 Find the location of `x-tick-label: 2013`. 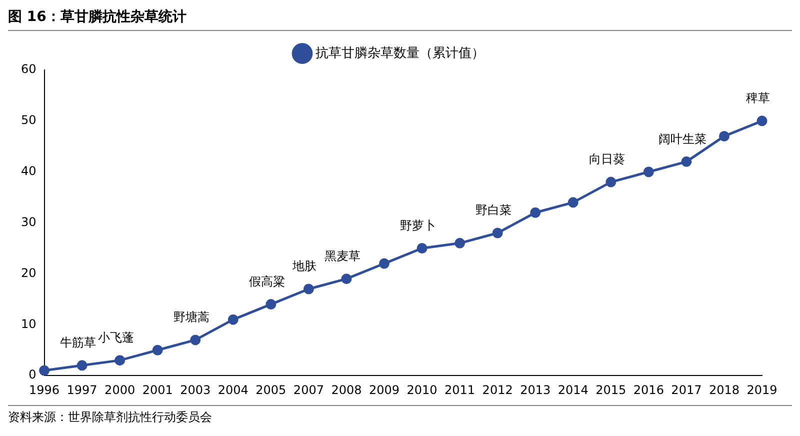

x-tick-label: 2013 is located at coordinates (535, 389).